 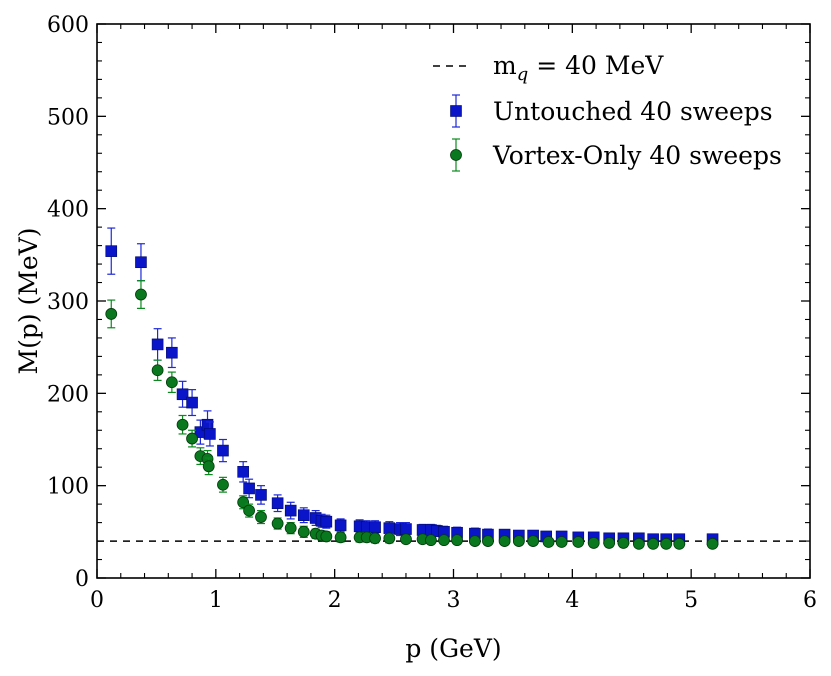 I want to click on y-tick-label: 200, so click(x=68, y=394).